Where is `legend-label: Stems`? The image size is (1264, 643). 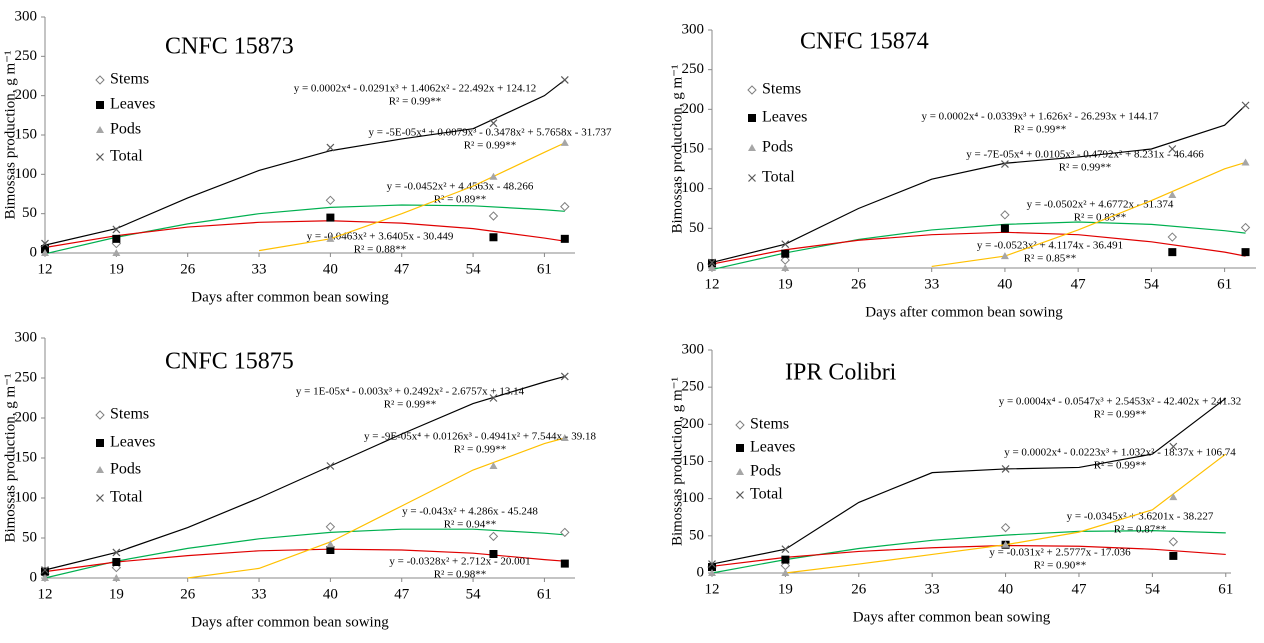 legend-label: Stems is located at coordinates (129, 79).